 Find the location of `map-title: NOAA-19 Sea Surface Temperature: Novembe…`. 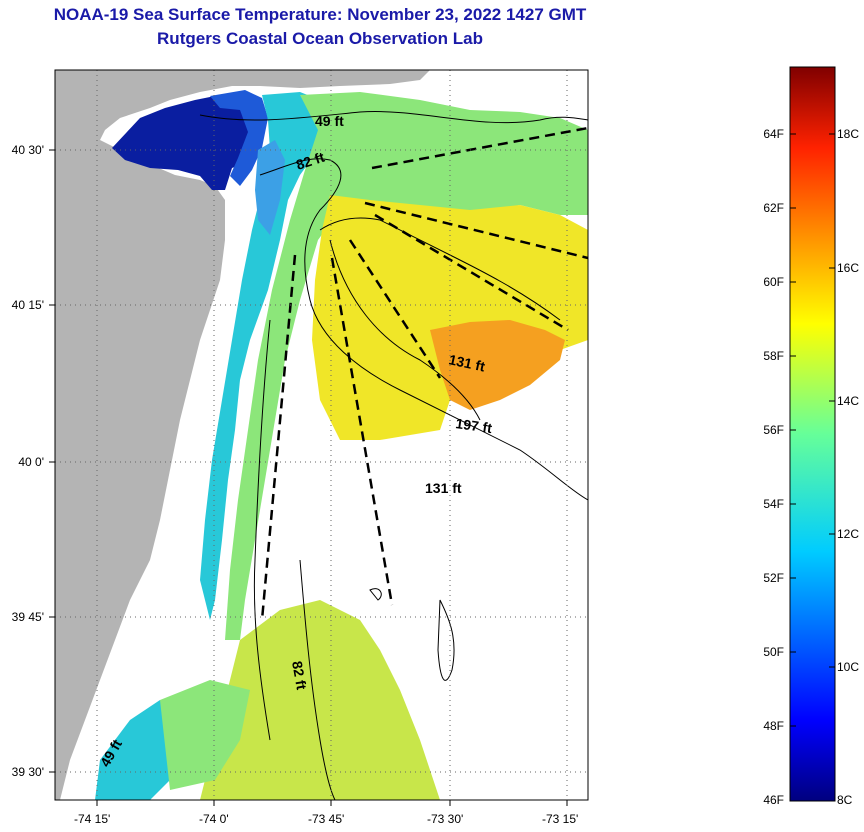

map-title: NOAA-19 Sea Surface Temperature: Novembe… is located at coordinates (320, 14).